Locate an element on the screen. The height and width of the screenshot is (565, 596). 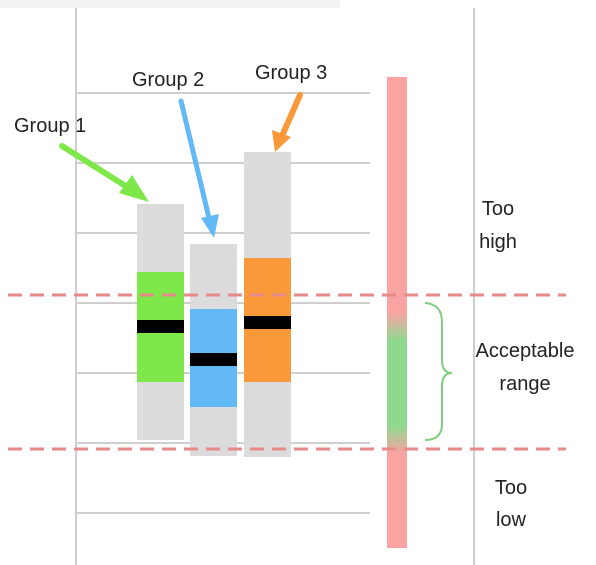
top-strip is located at coordinates (170, 4).